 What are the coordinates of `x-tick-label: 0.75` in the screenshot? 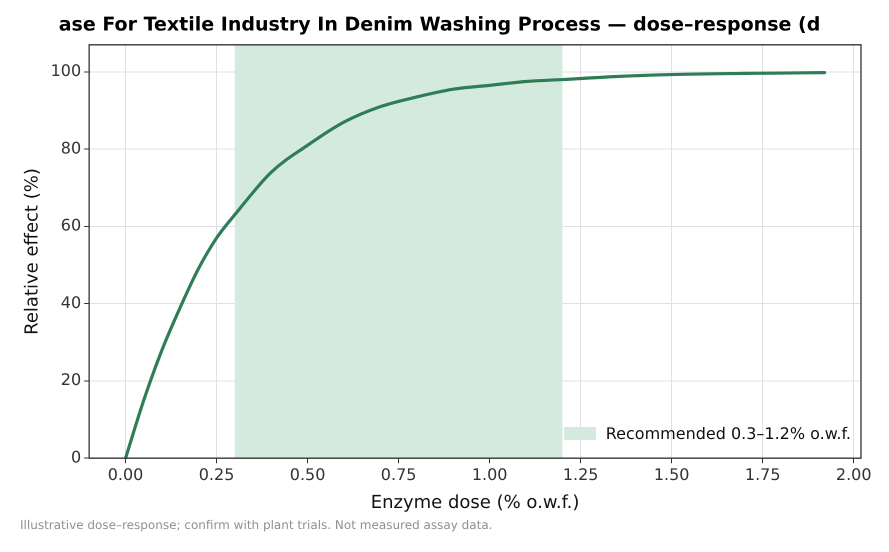 It's located at (398, 474).